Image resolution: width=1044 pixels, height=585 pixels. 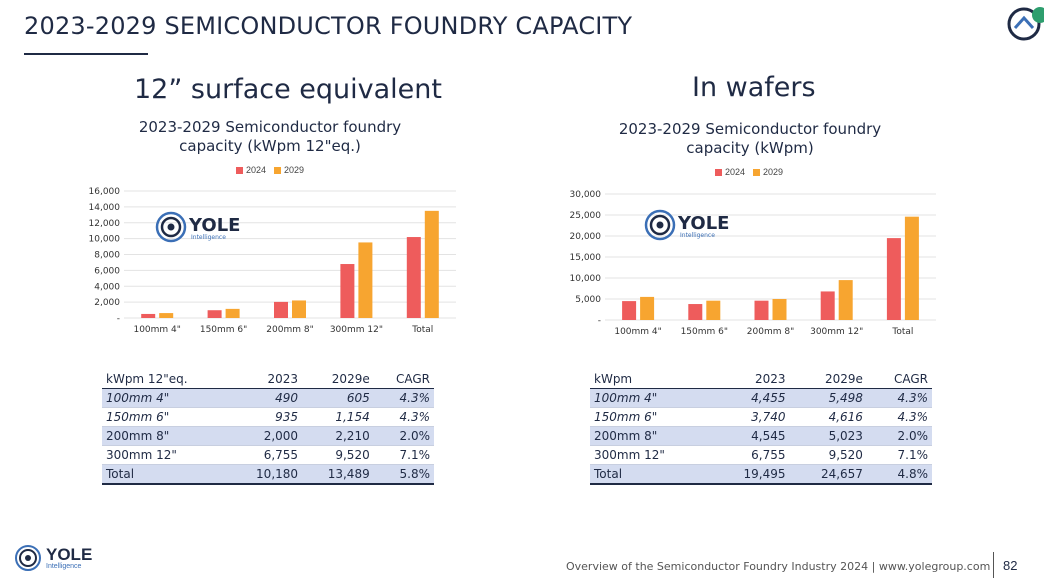 I want to click on table-cell: 935, so click(x=266, y=417).